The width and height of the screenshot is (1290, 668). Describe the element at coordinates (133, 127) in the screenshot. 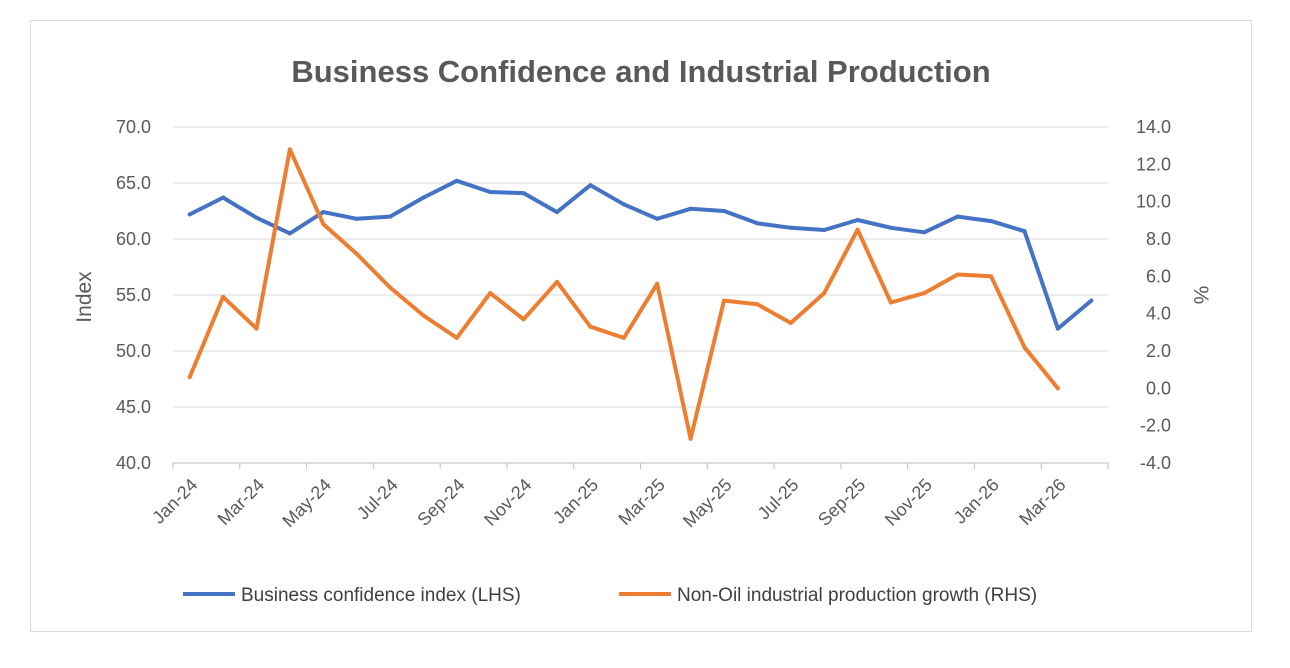

I see `y-left-tick-label: 70.0` at that location.